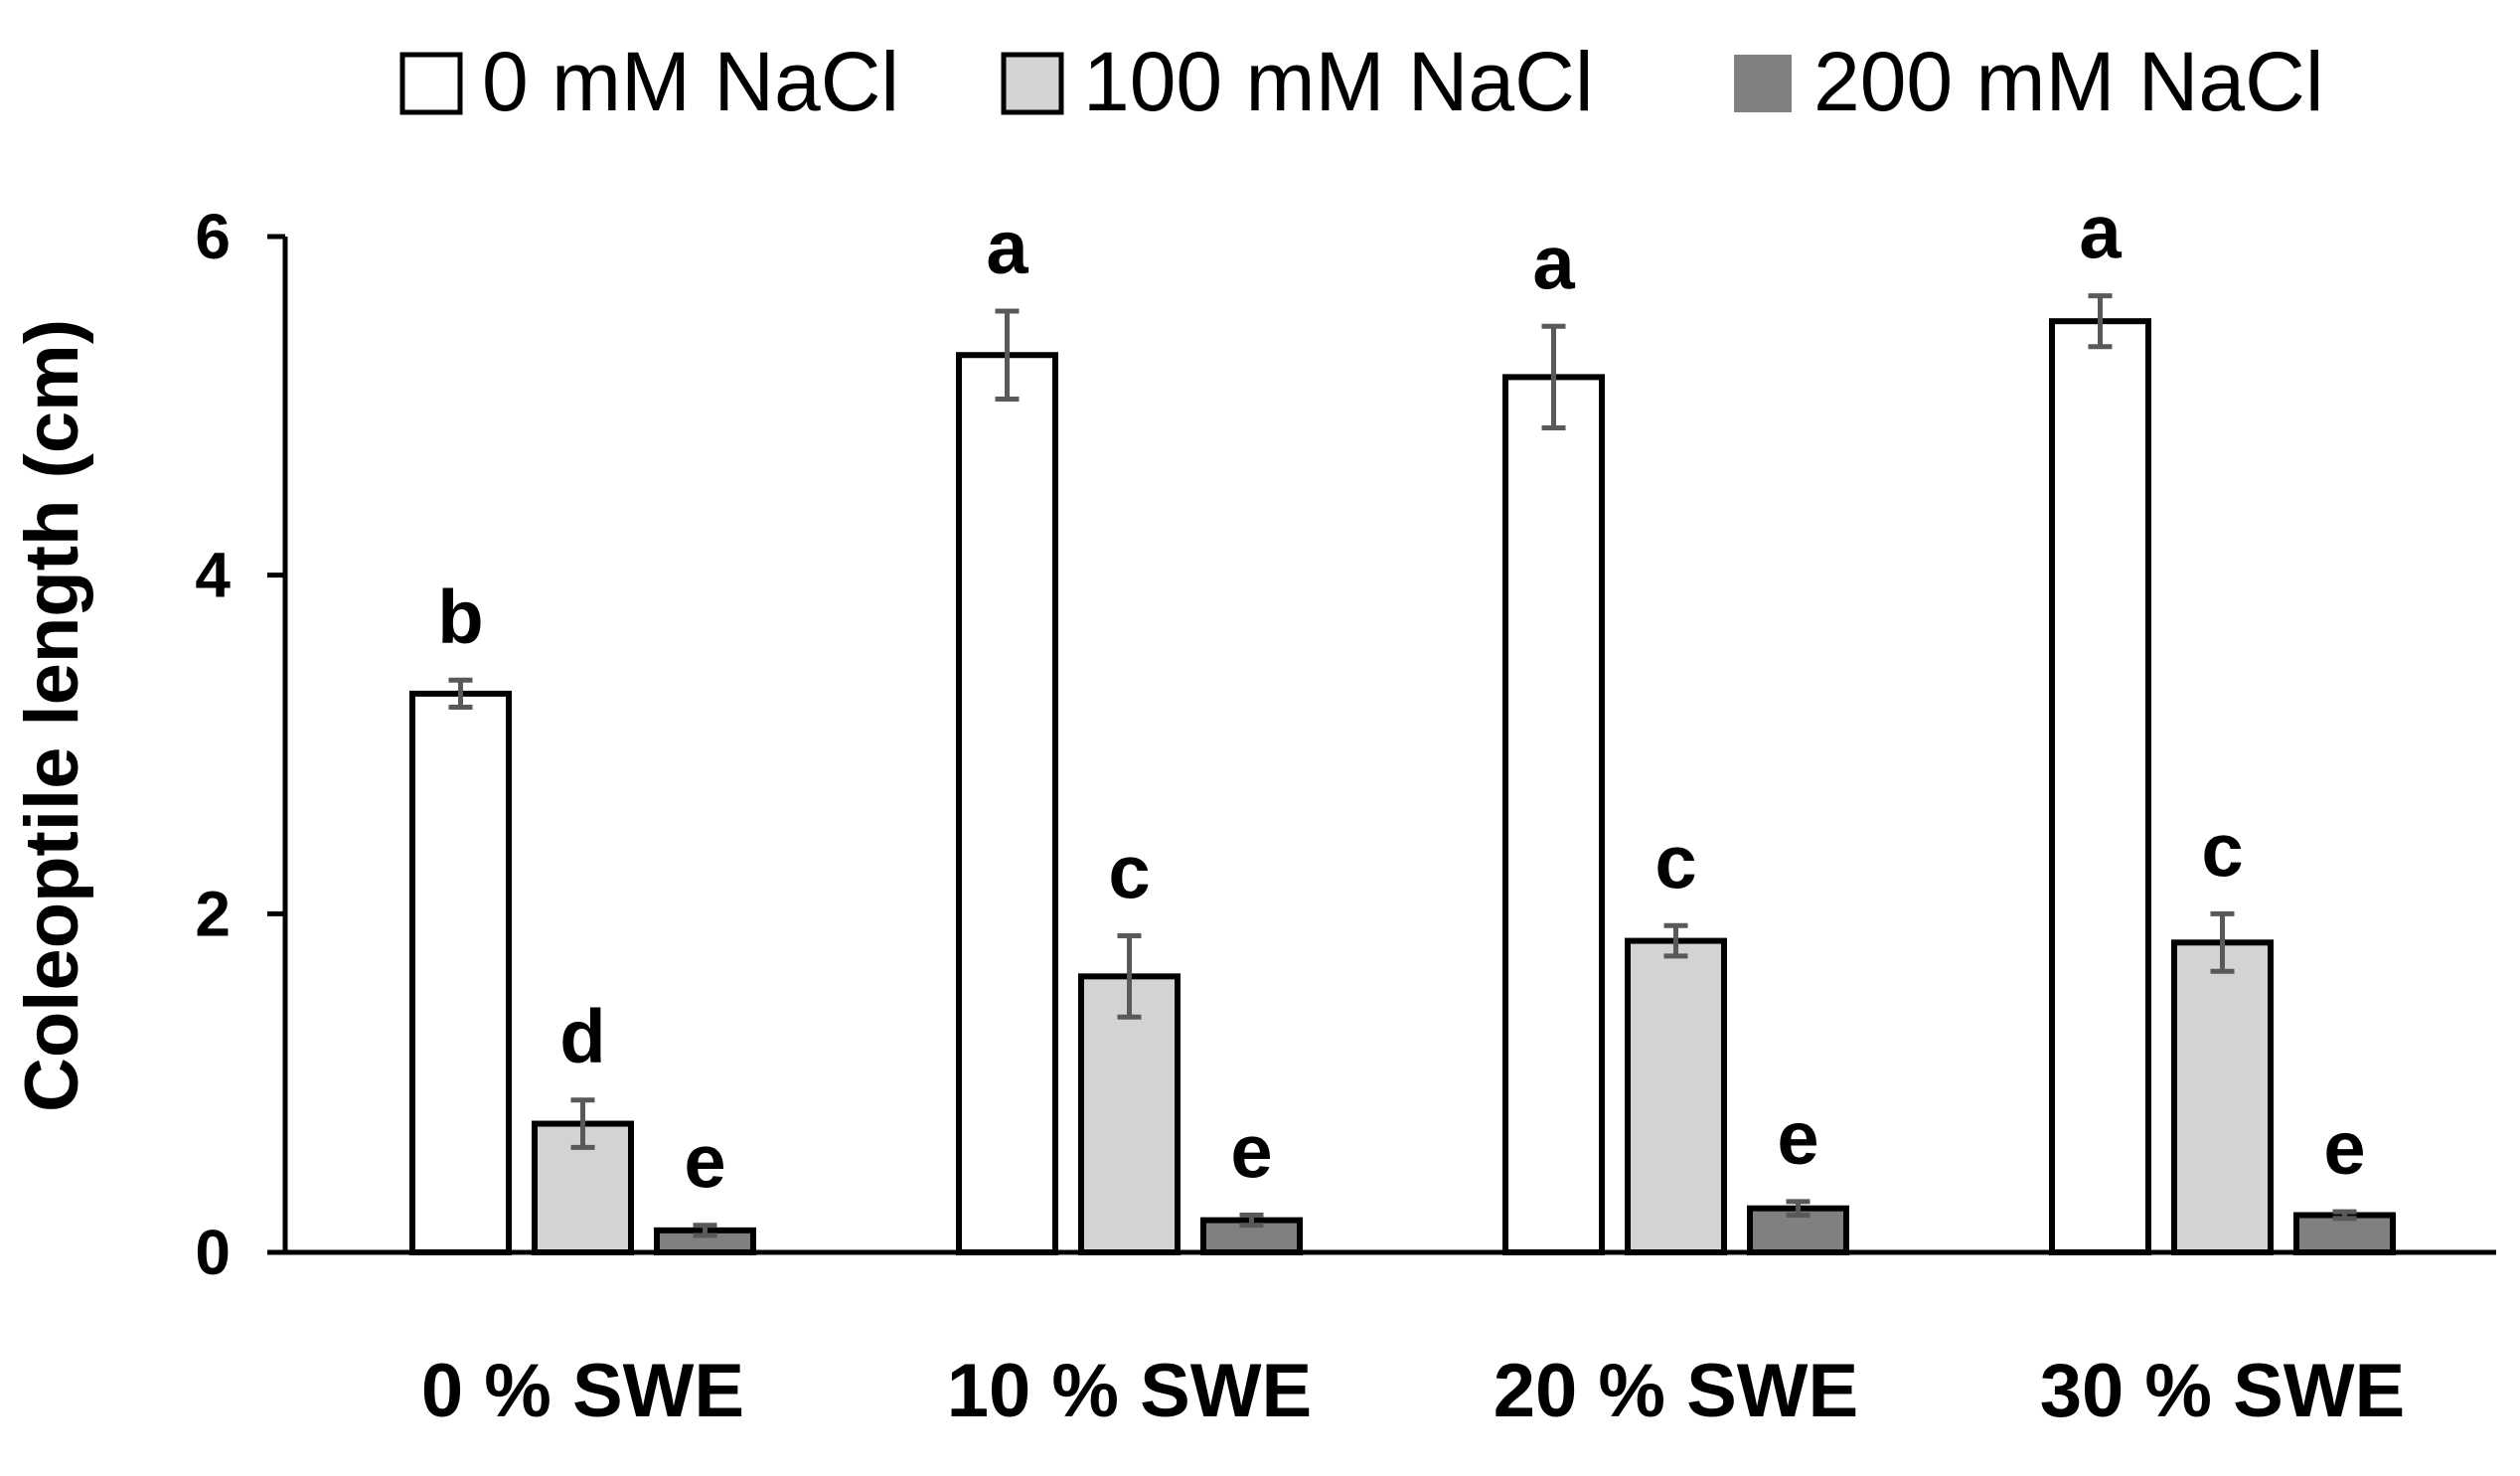 This screenshot has width=2520, height=1476. What do you see at coordinates (460, 616) in the screenshot?
I see `sig-label-0-0: b` at bounding box center [460, 616].